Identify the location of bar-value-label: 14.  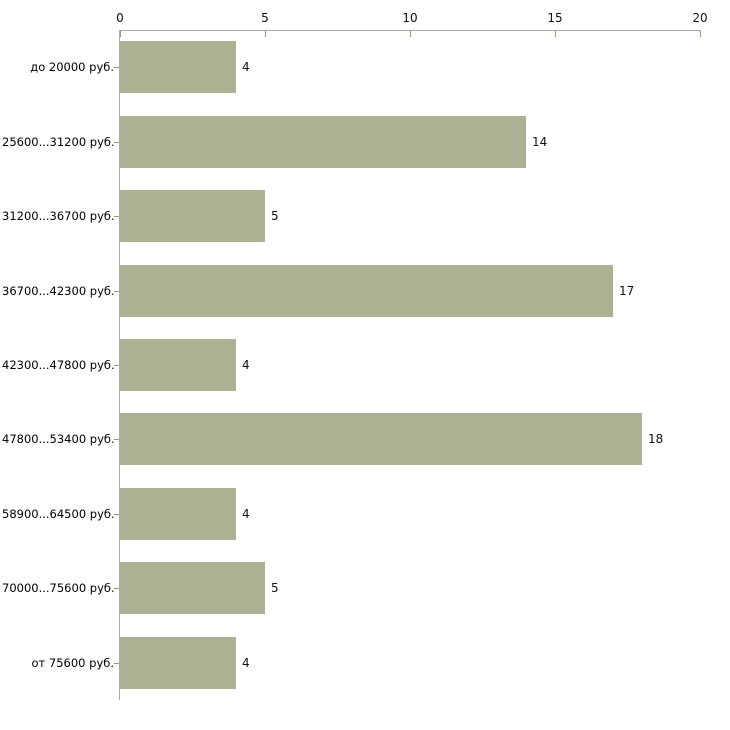
(540, 141).